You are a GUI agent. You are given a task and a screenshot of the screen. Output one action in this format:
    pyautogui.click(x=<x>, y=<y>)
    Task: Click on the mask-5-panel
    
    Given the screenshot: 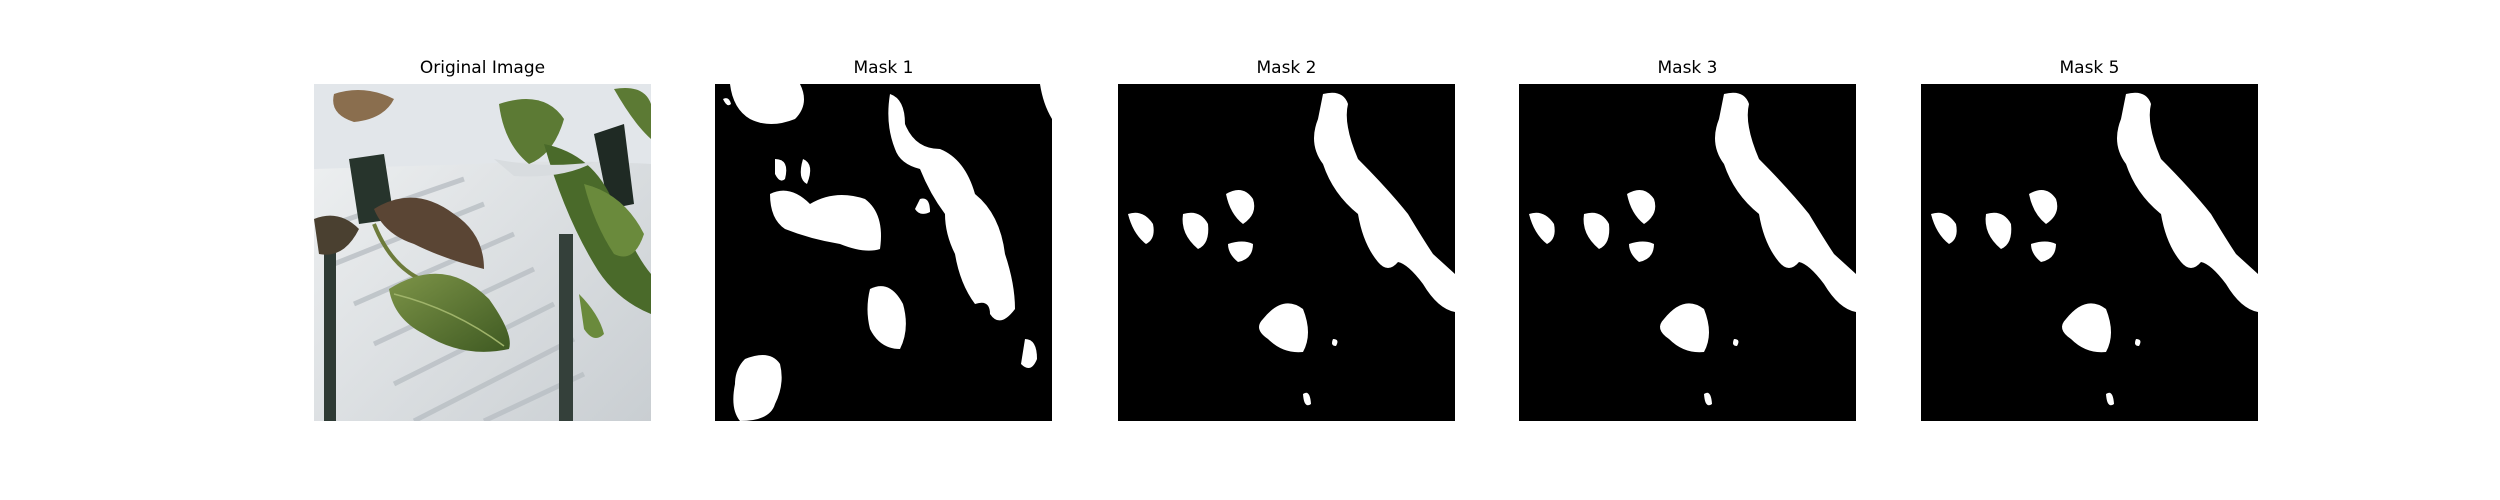 What is the action you would take?
    pyautogui.click(x=2089, y=252)
    